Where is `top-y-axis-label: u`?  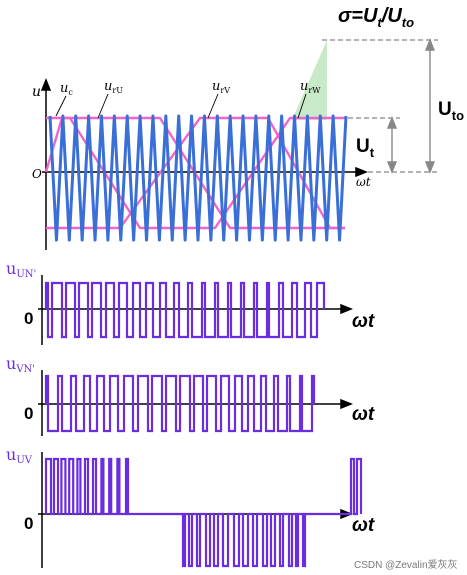 top-y-axis-label: u is located at coordinates (36, 92).